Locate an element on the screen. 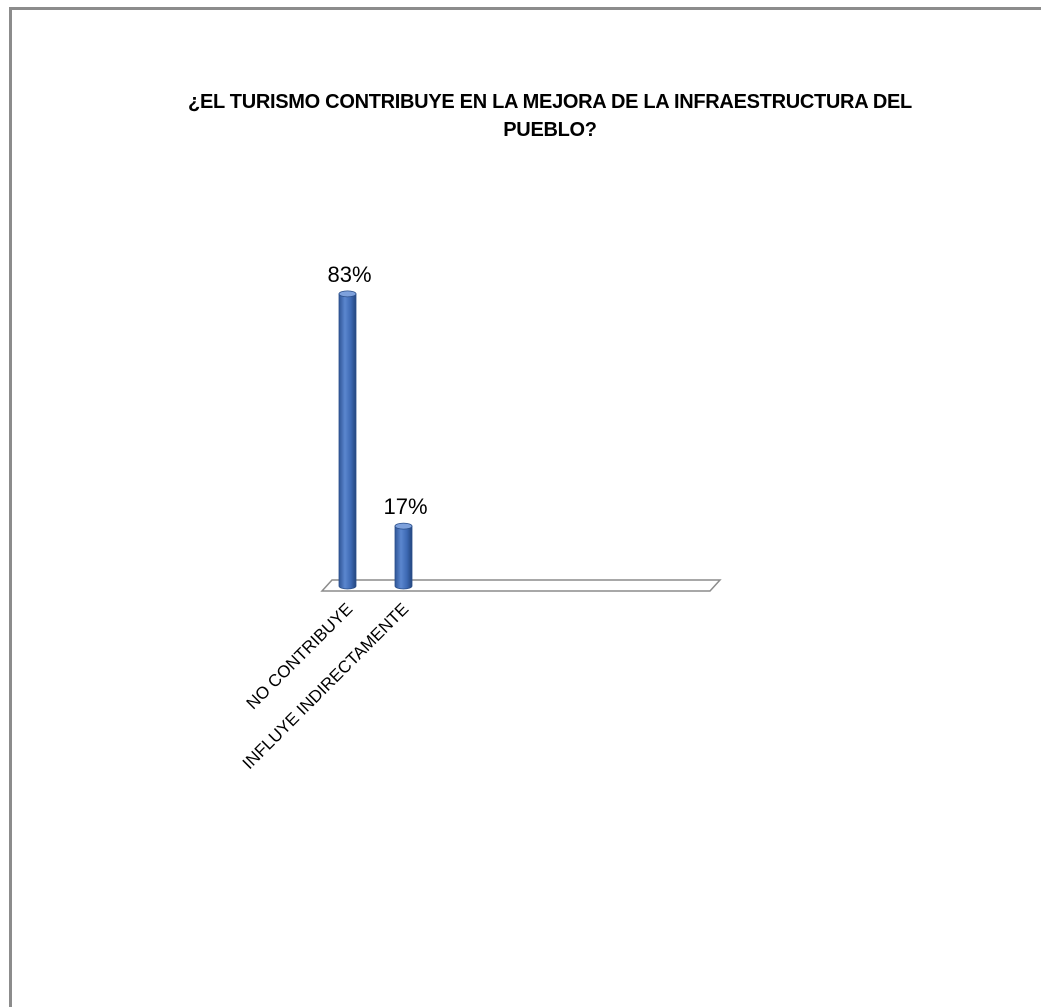 The width and height of the screenshot is (1041, 1007). category-label: NO CONTRIBUYE is located at coordinates (300, 656).